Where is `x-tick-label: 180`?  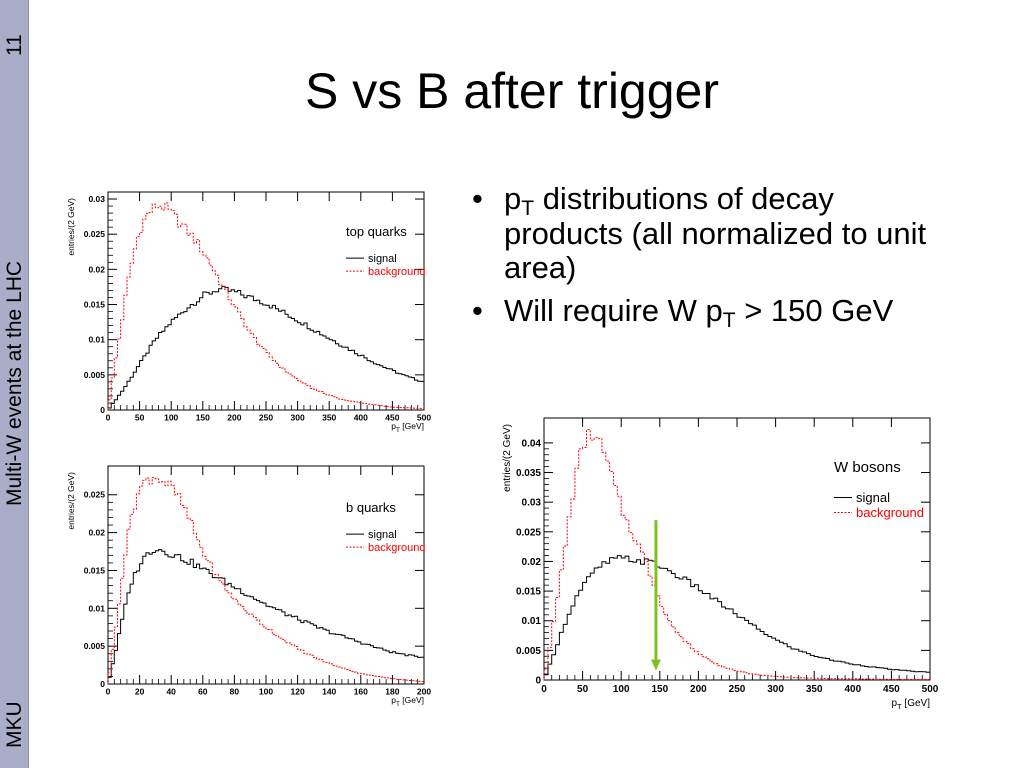
x-tick-label: 180 is located at coordinates (392, 692).